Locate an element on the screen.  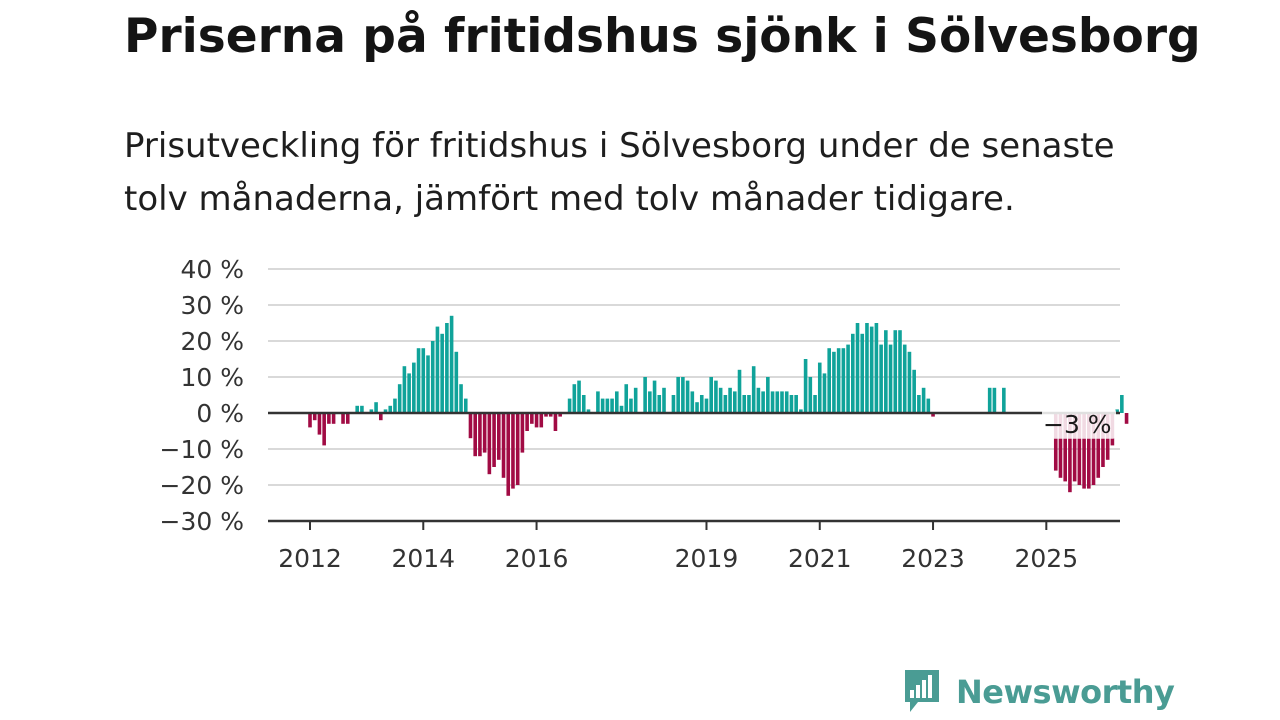
y-tick-label: −20 % is located at coordinates (202, 485).